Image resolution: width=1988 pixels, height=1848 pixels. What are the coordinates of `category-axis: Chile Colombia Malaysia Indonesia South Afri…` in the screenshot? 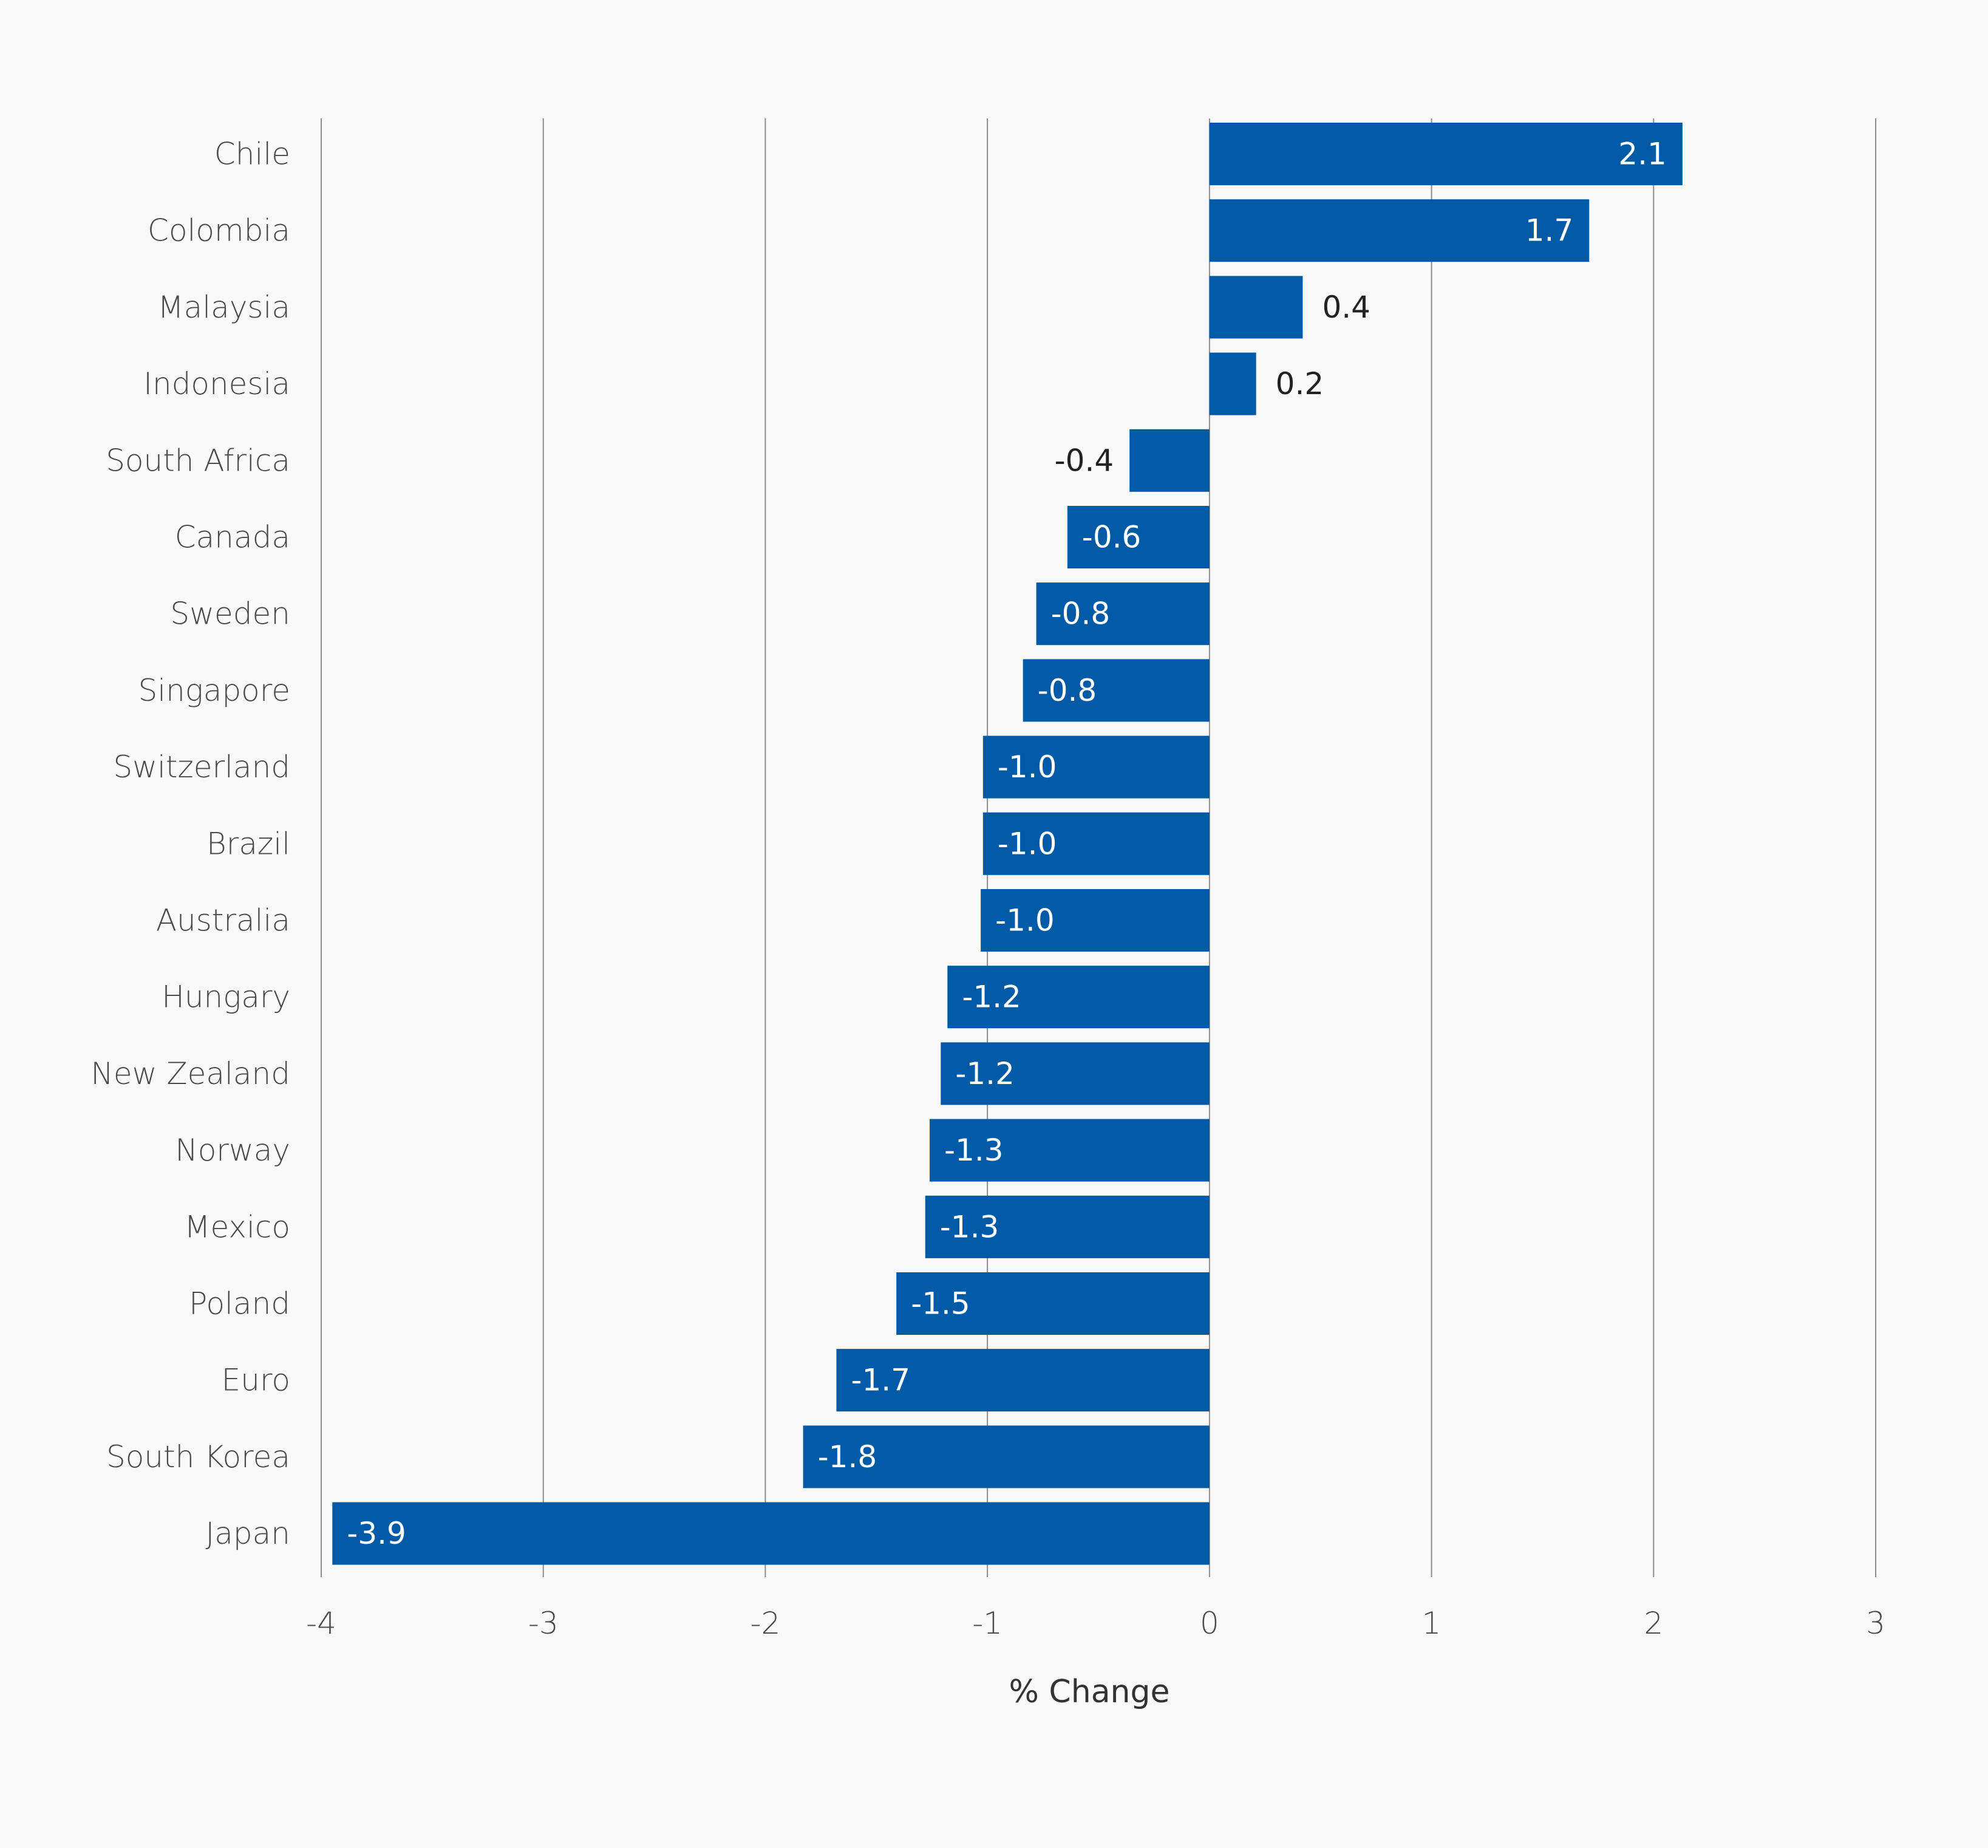 It's located at (190, 845).